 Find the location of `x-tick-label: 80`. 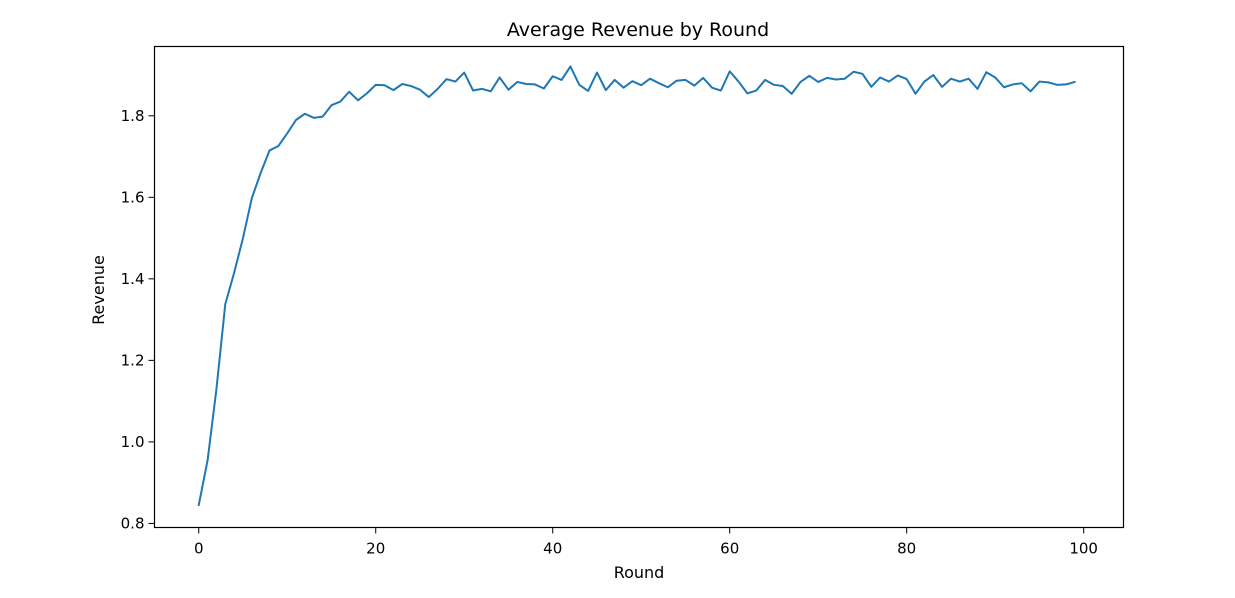

x-tick-label: 80 is located at coordinates (906, 549).